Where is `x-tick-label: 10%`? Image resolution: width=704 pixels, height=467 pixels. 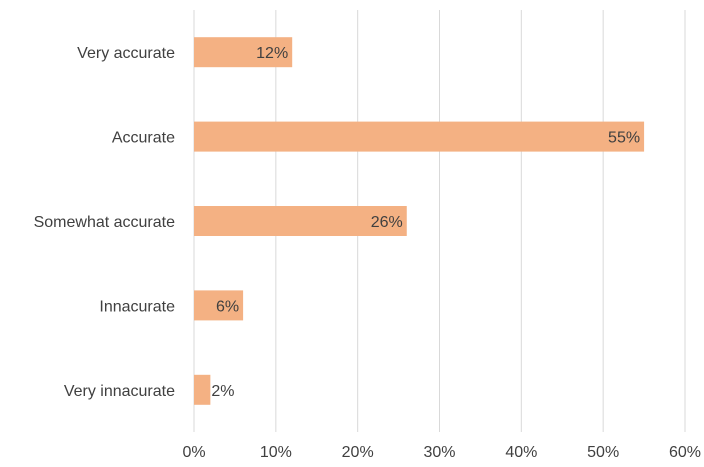 x-tick-label: 10% is located at coordinates (276, 452).